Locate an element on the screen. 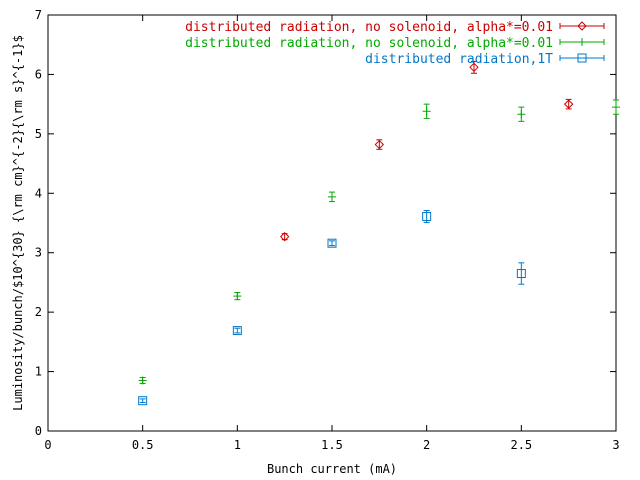 The height and width of the screenshot is (480, 640). legend-label: distributed radiation,1T is located at coordinates (459, 59).